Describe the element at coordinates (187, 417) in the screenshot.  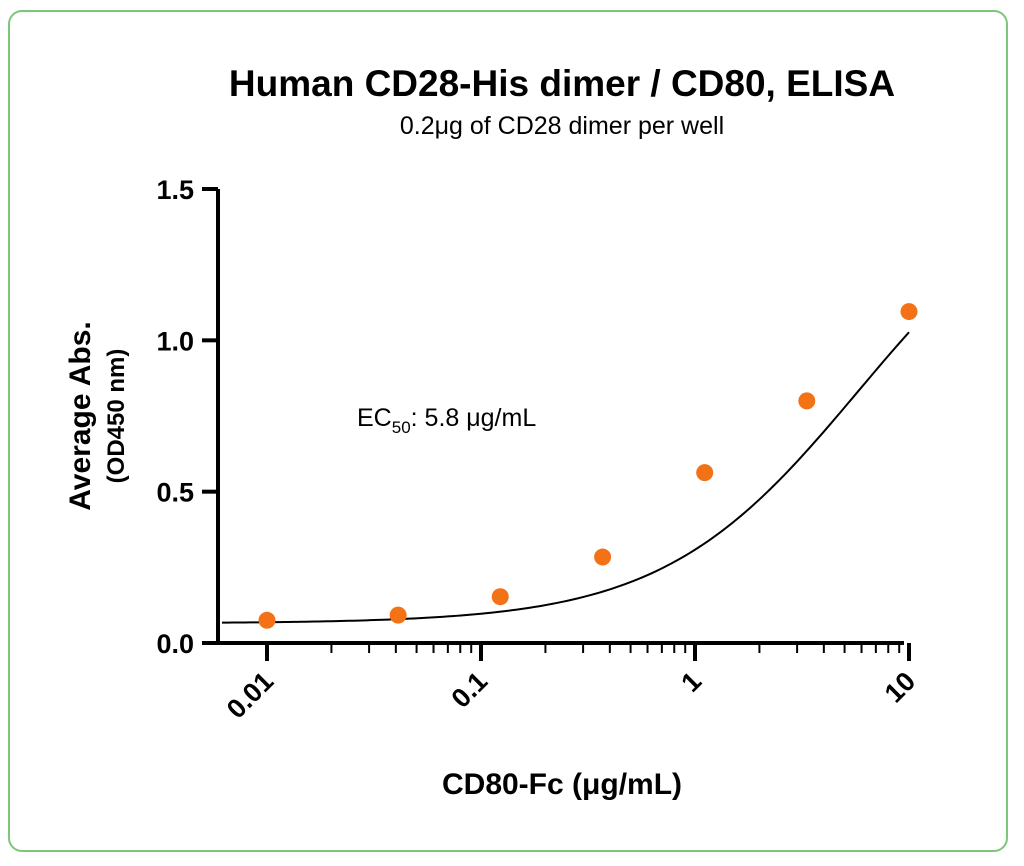
I see `y-axis-ticks: 0.0 0.5 1.0 1.5` at that location.